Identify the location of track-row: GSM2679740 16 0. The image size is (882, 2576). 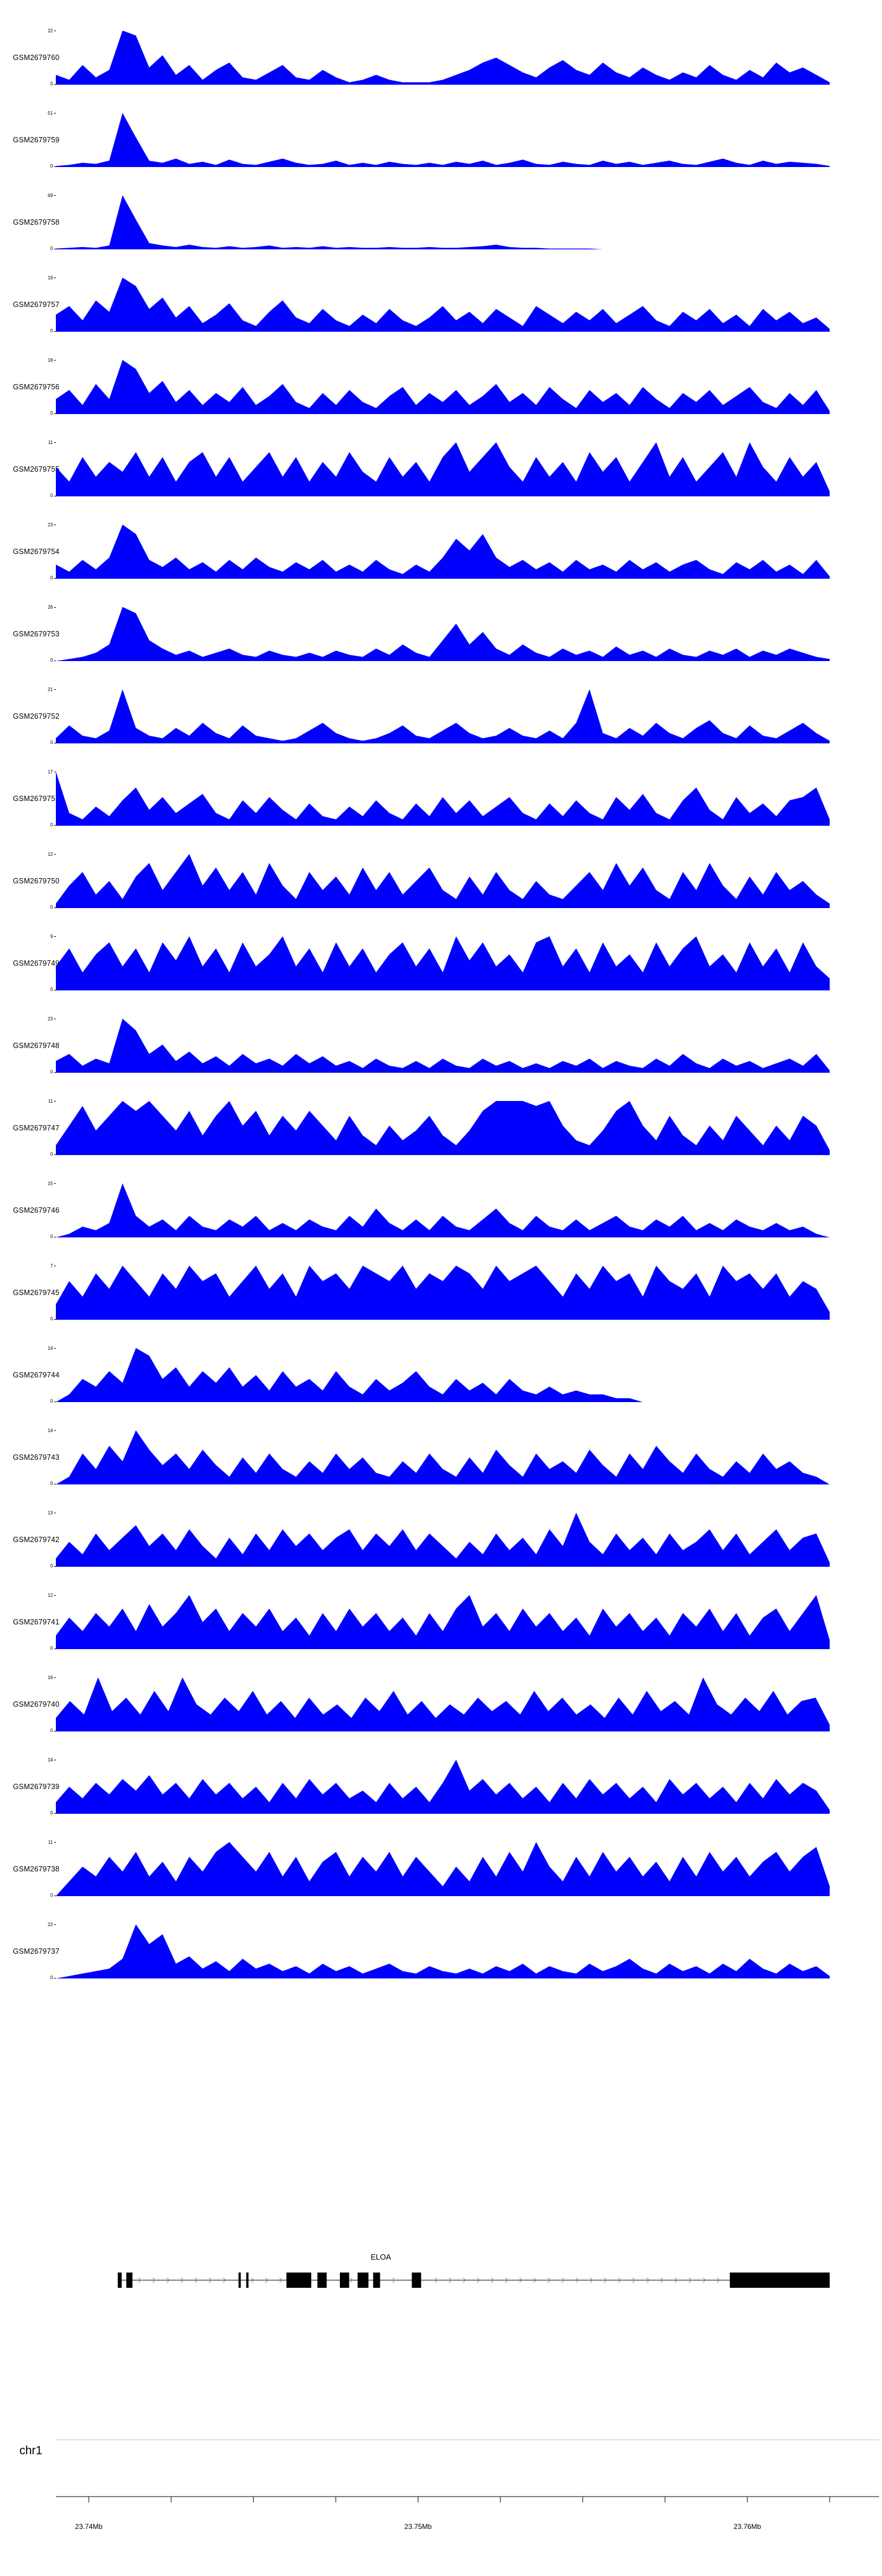
(441, 1704).